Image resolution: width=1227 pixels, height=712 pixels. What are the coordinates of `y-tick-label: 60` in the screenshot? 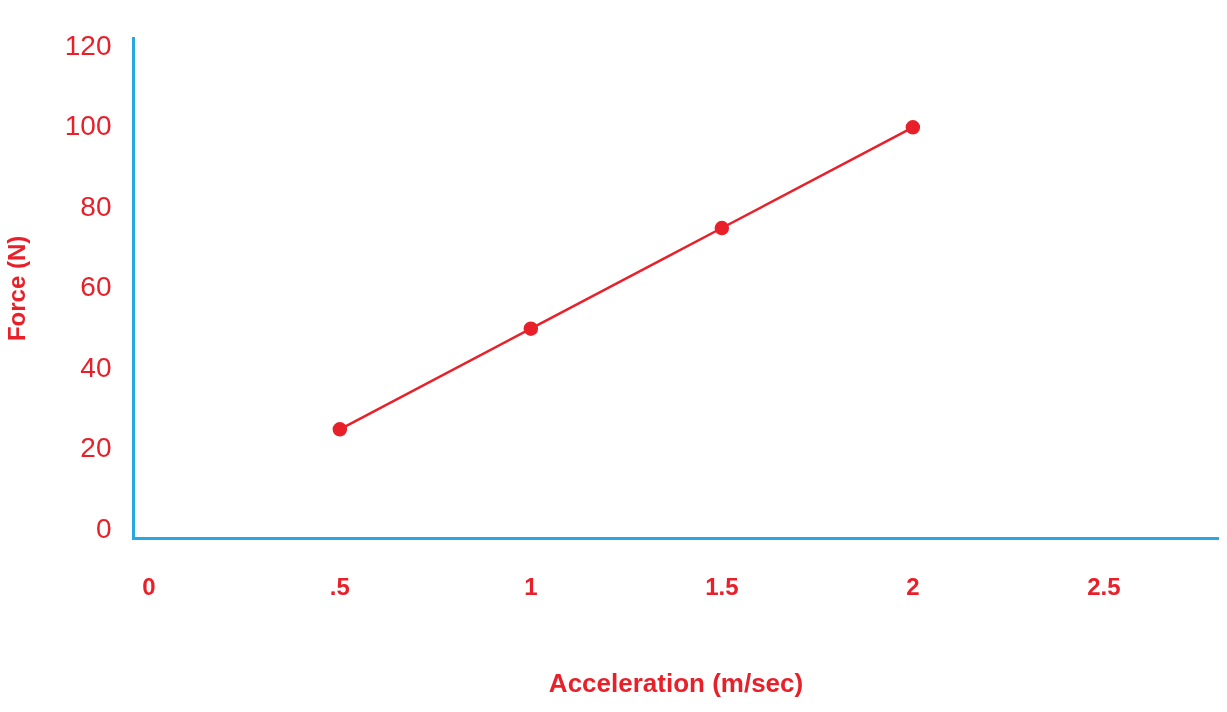 It's located at (96, 287).